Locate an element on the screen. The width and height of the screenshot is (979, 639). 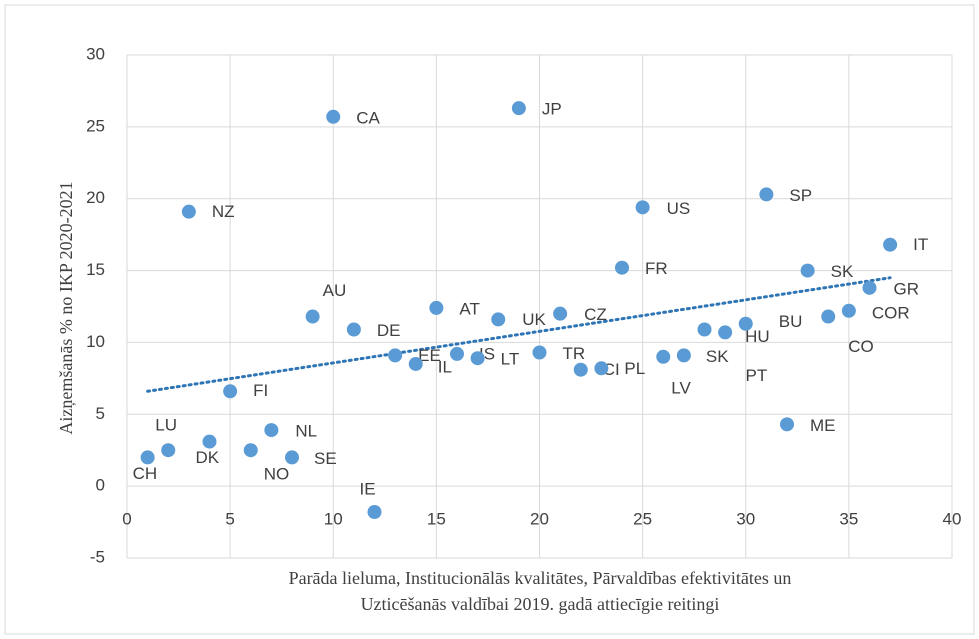
x-tick-label: 35 is located at coordinates (848, 519).